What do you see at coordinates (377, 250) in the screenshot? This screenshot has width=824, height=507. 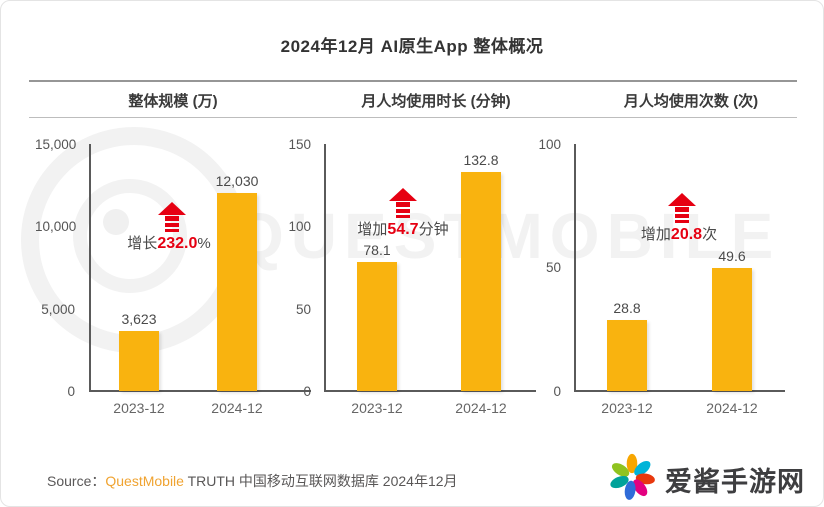 I see `bar-value-label: 78.1` at bounding box center [377, 250].